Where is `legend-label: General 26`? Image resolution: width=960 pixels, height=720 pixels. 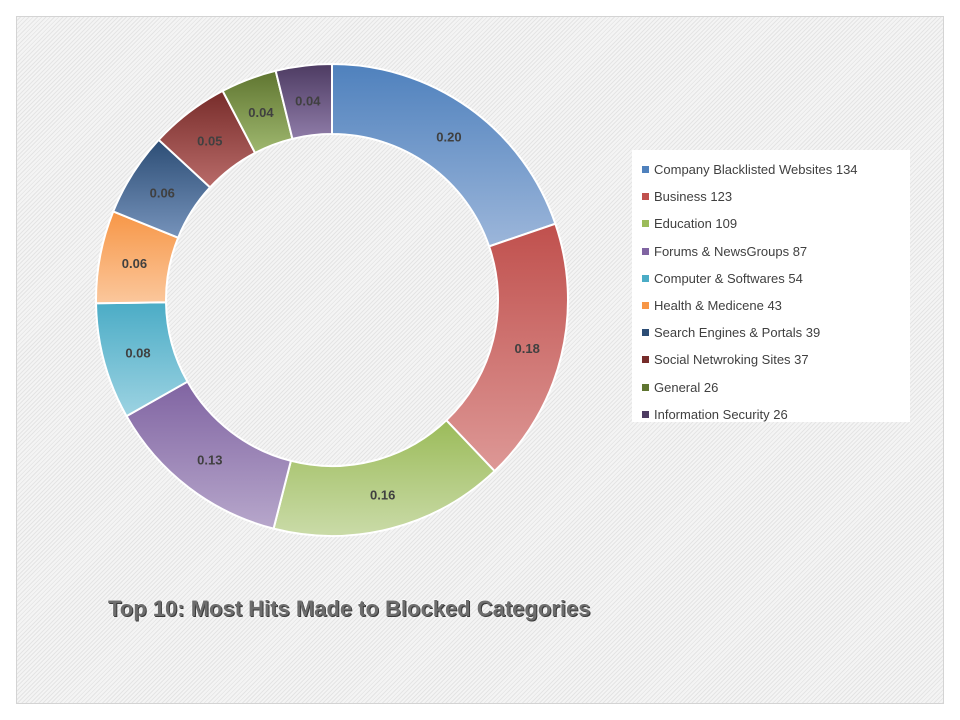 legend-label: General 26 is located at coordinates (686, 387).